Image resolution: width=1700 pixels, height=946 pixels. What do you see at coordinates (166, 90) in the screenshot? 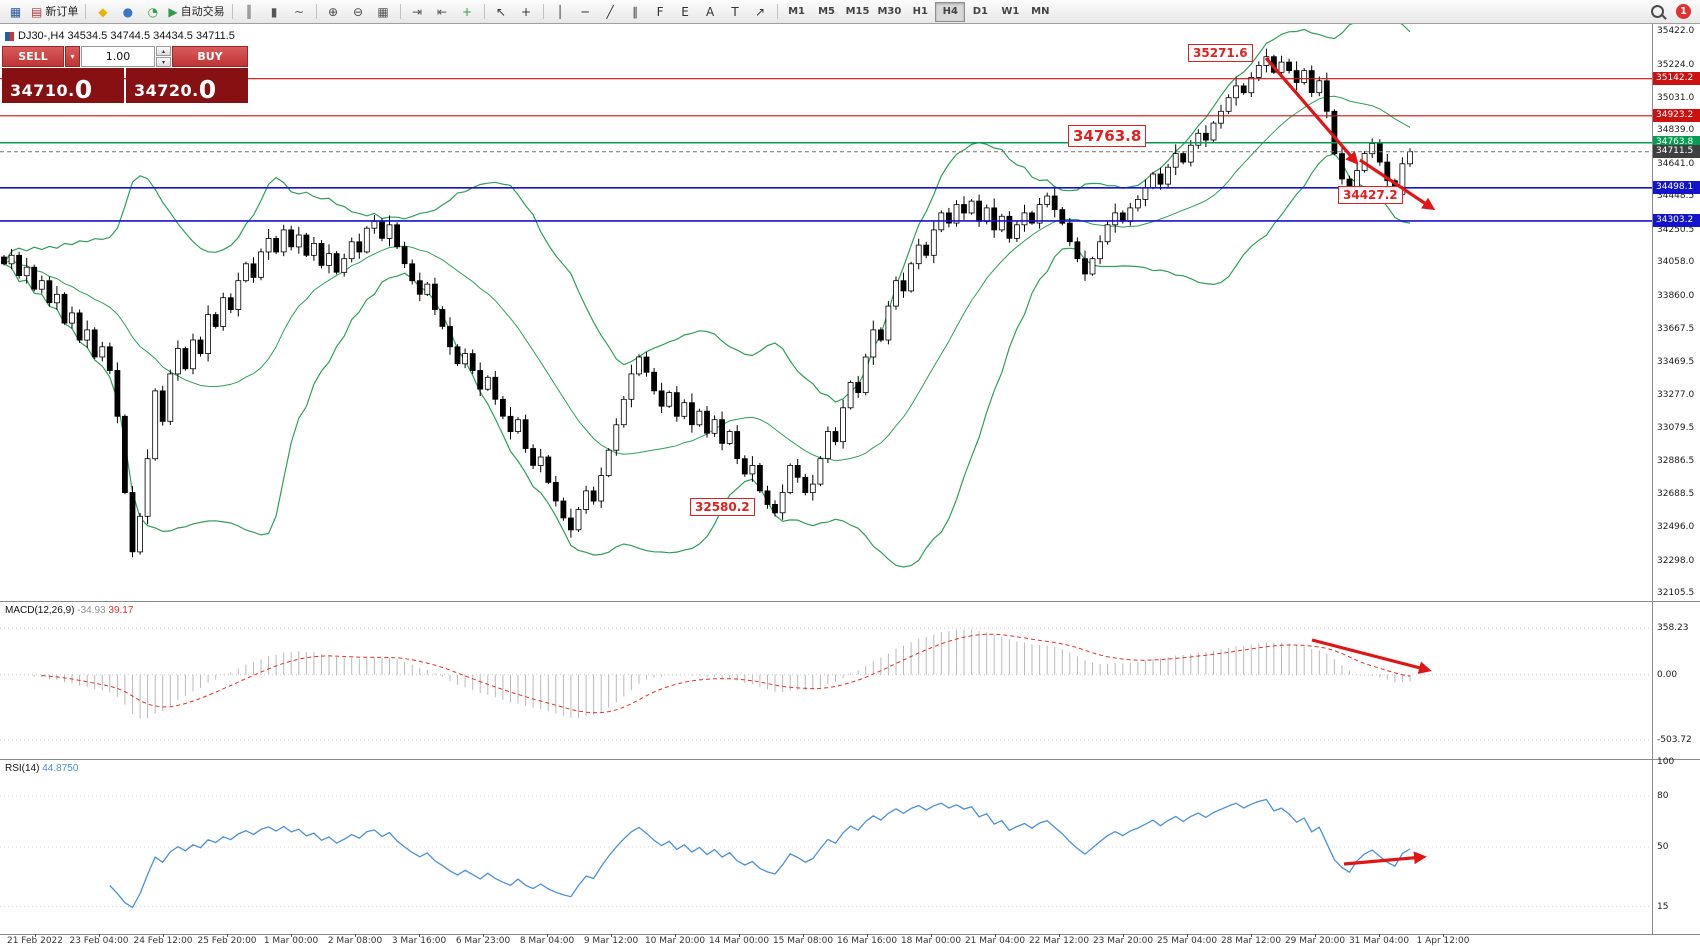
I see `buy-price: 34720.` at bounding box center [166, 90].